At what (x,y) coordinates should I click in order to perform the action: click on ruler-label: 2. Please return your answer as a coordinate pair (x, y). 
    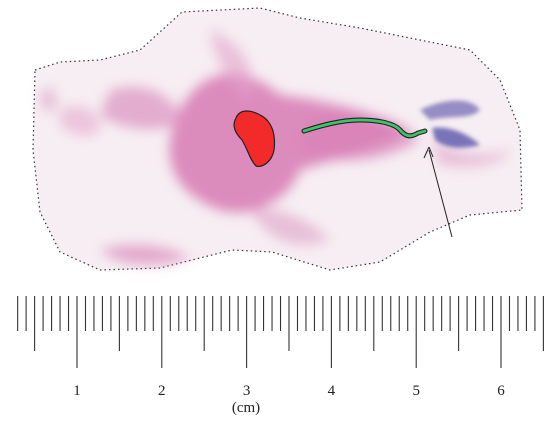
    Looking at the image, I should click on (162, 391).